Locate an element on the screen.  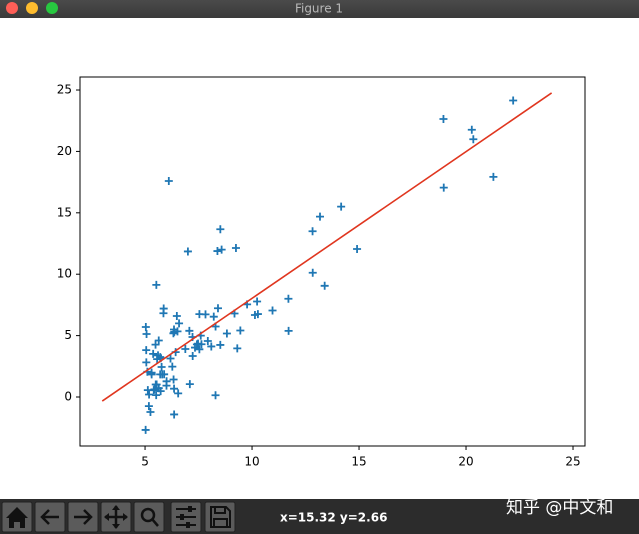
x-tick-label: 25 is located at coordinates (572, 462).